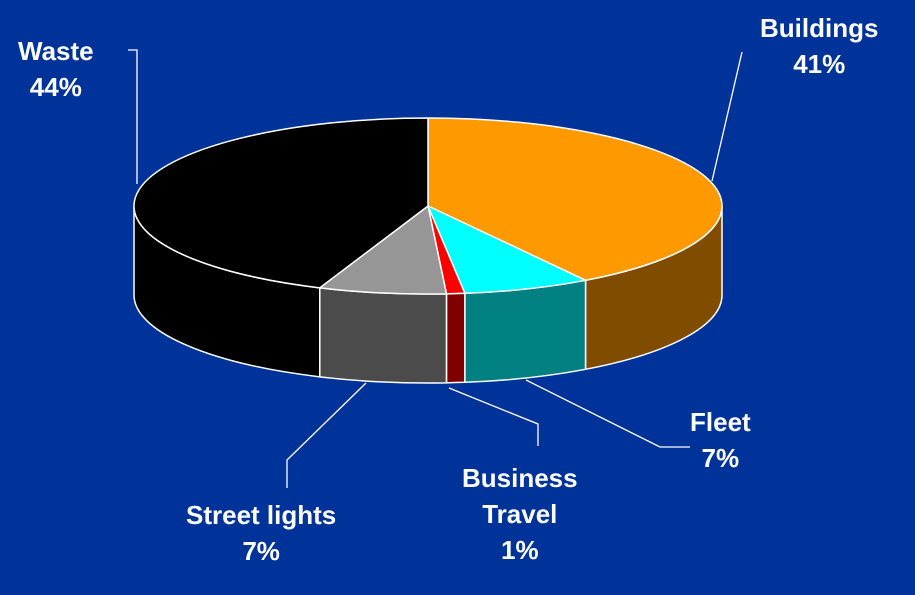 The image size is (915, 595). What do you see at coordinates (455, 338) in the screenshot?
I see `slice-side-business-travel` at bounding box center [455, 338].